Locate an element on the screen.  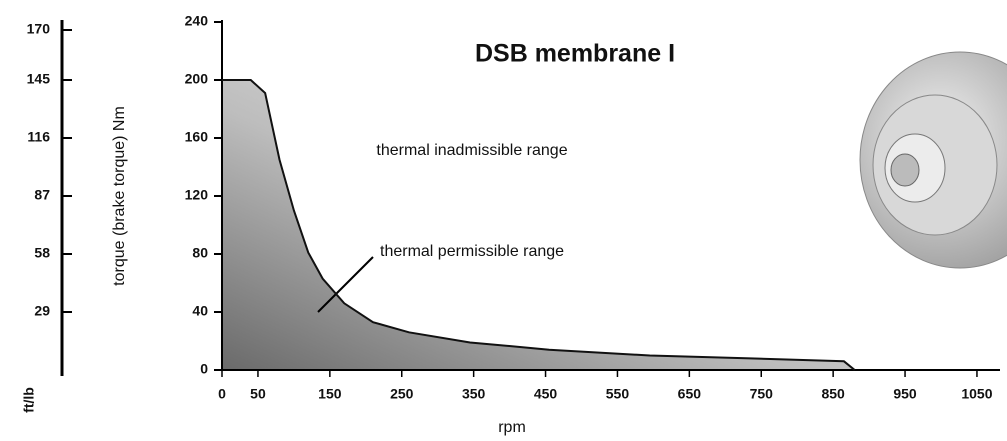
y-tick-label: 200 is located at coordinates (197, 79).